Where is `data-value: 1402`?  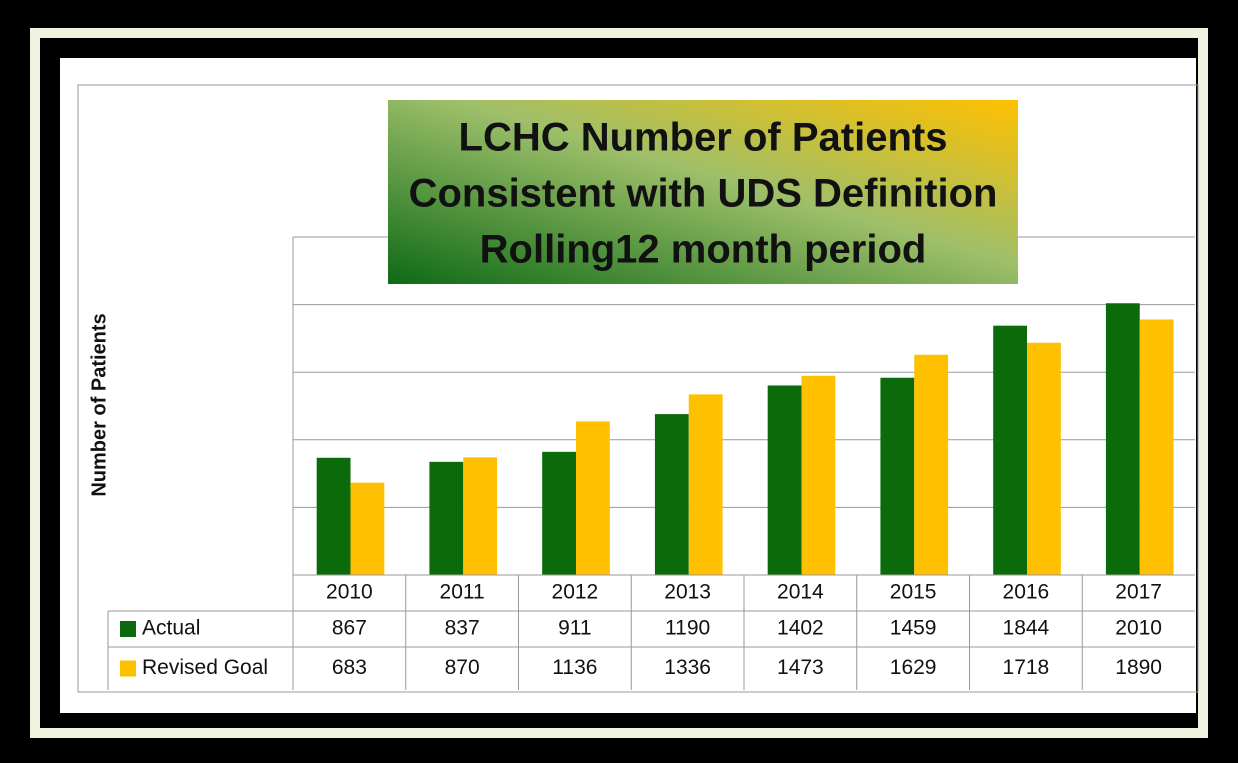 data-value: 1402 is located at coordinates (800, 628).